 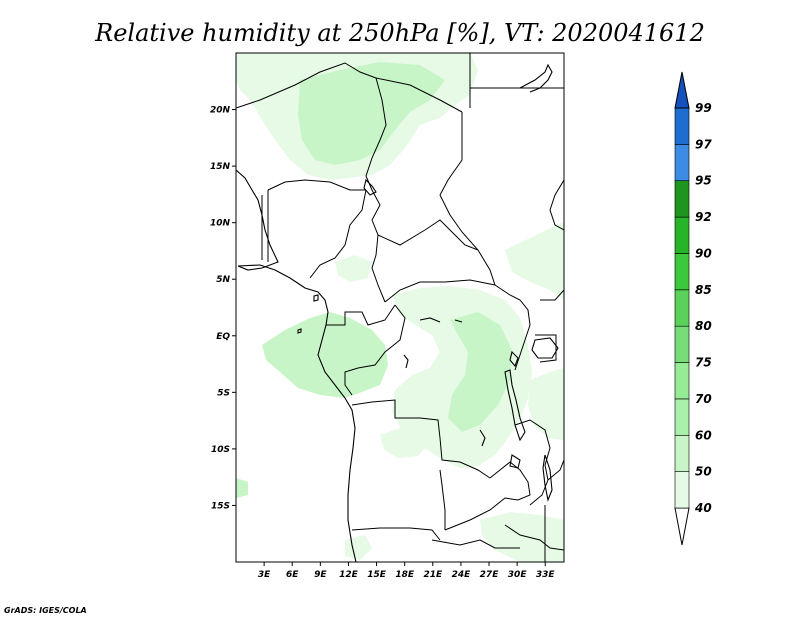 What do you see at coordinates (223, 337) in the screenshot?
I see `y-tick-label: EQ` at bounding box center [223, 337].